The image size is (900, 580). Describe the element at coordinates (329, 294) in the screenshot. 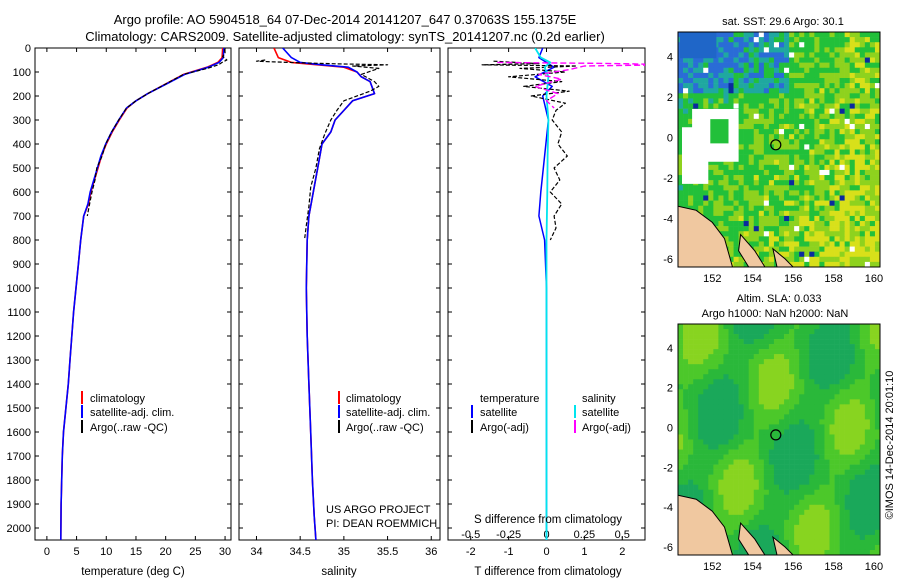

I see `series-satellite-adj-clim-` at that location.